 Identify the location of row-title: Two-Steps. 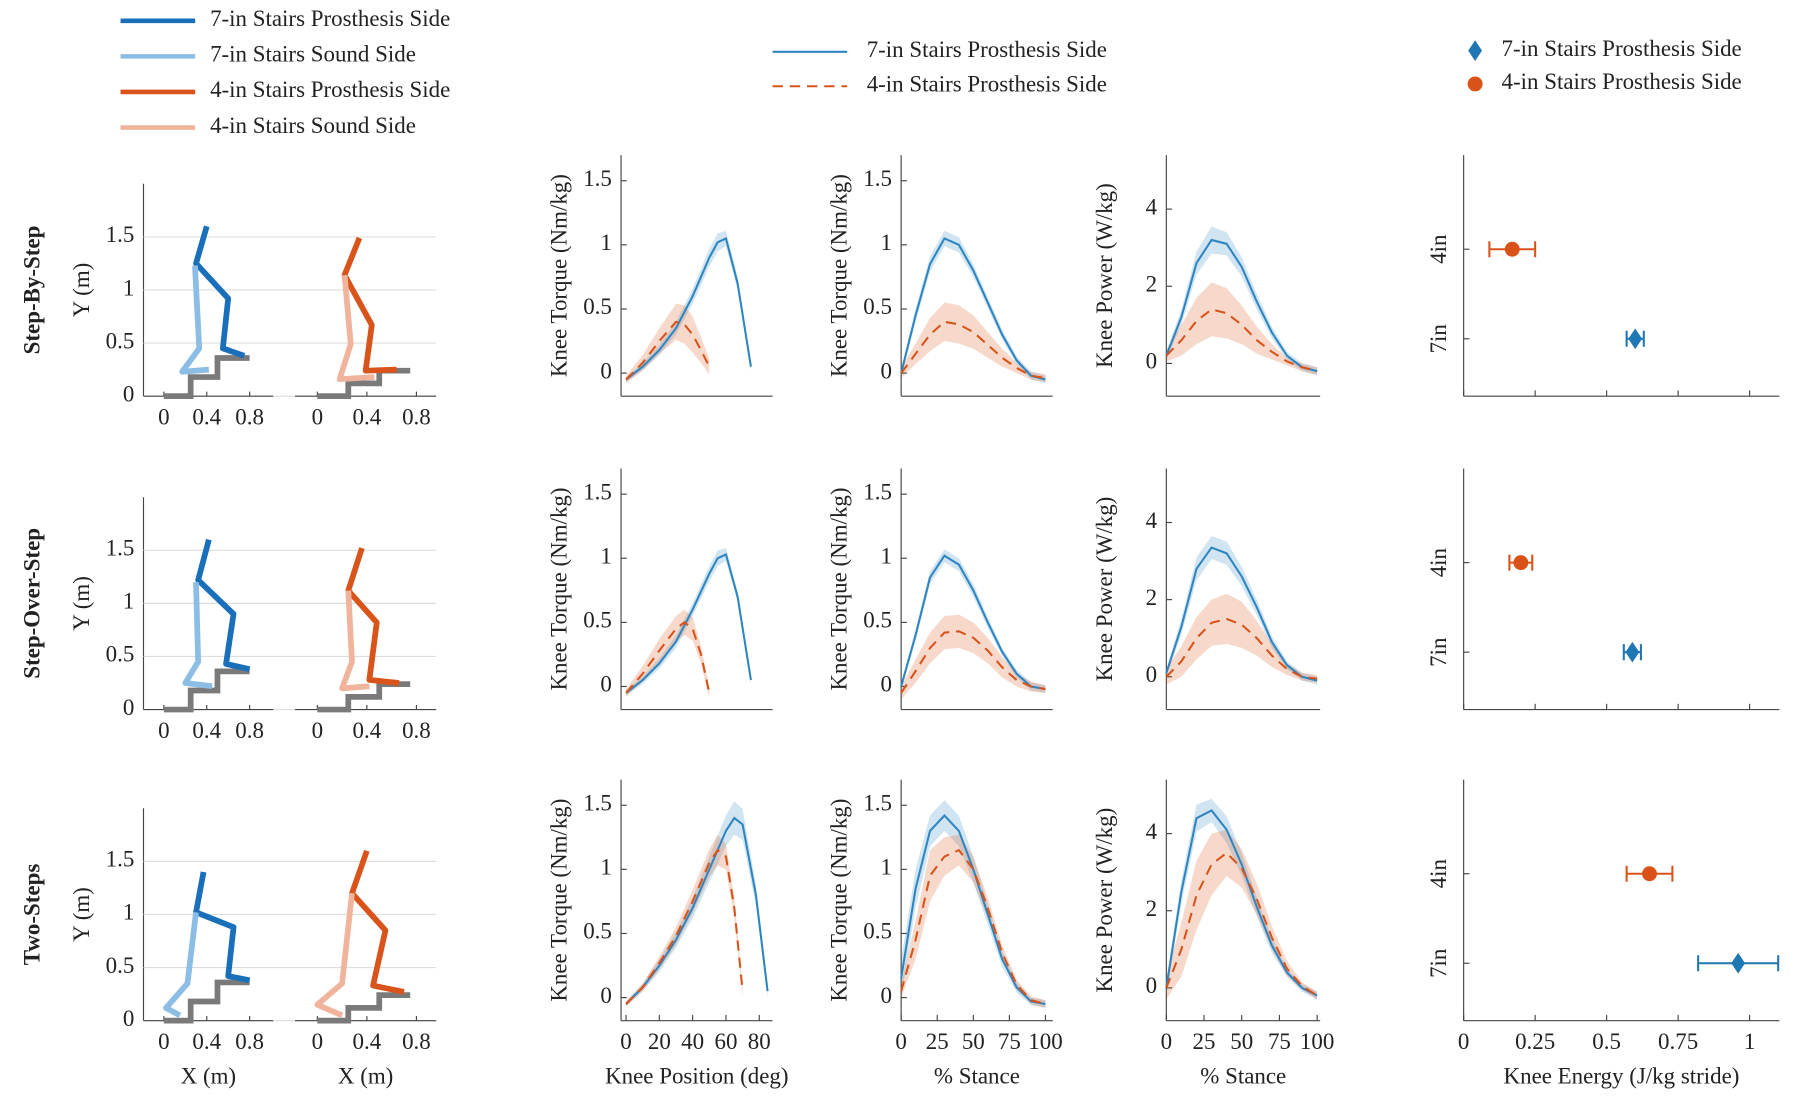
(32, 915).